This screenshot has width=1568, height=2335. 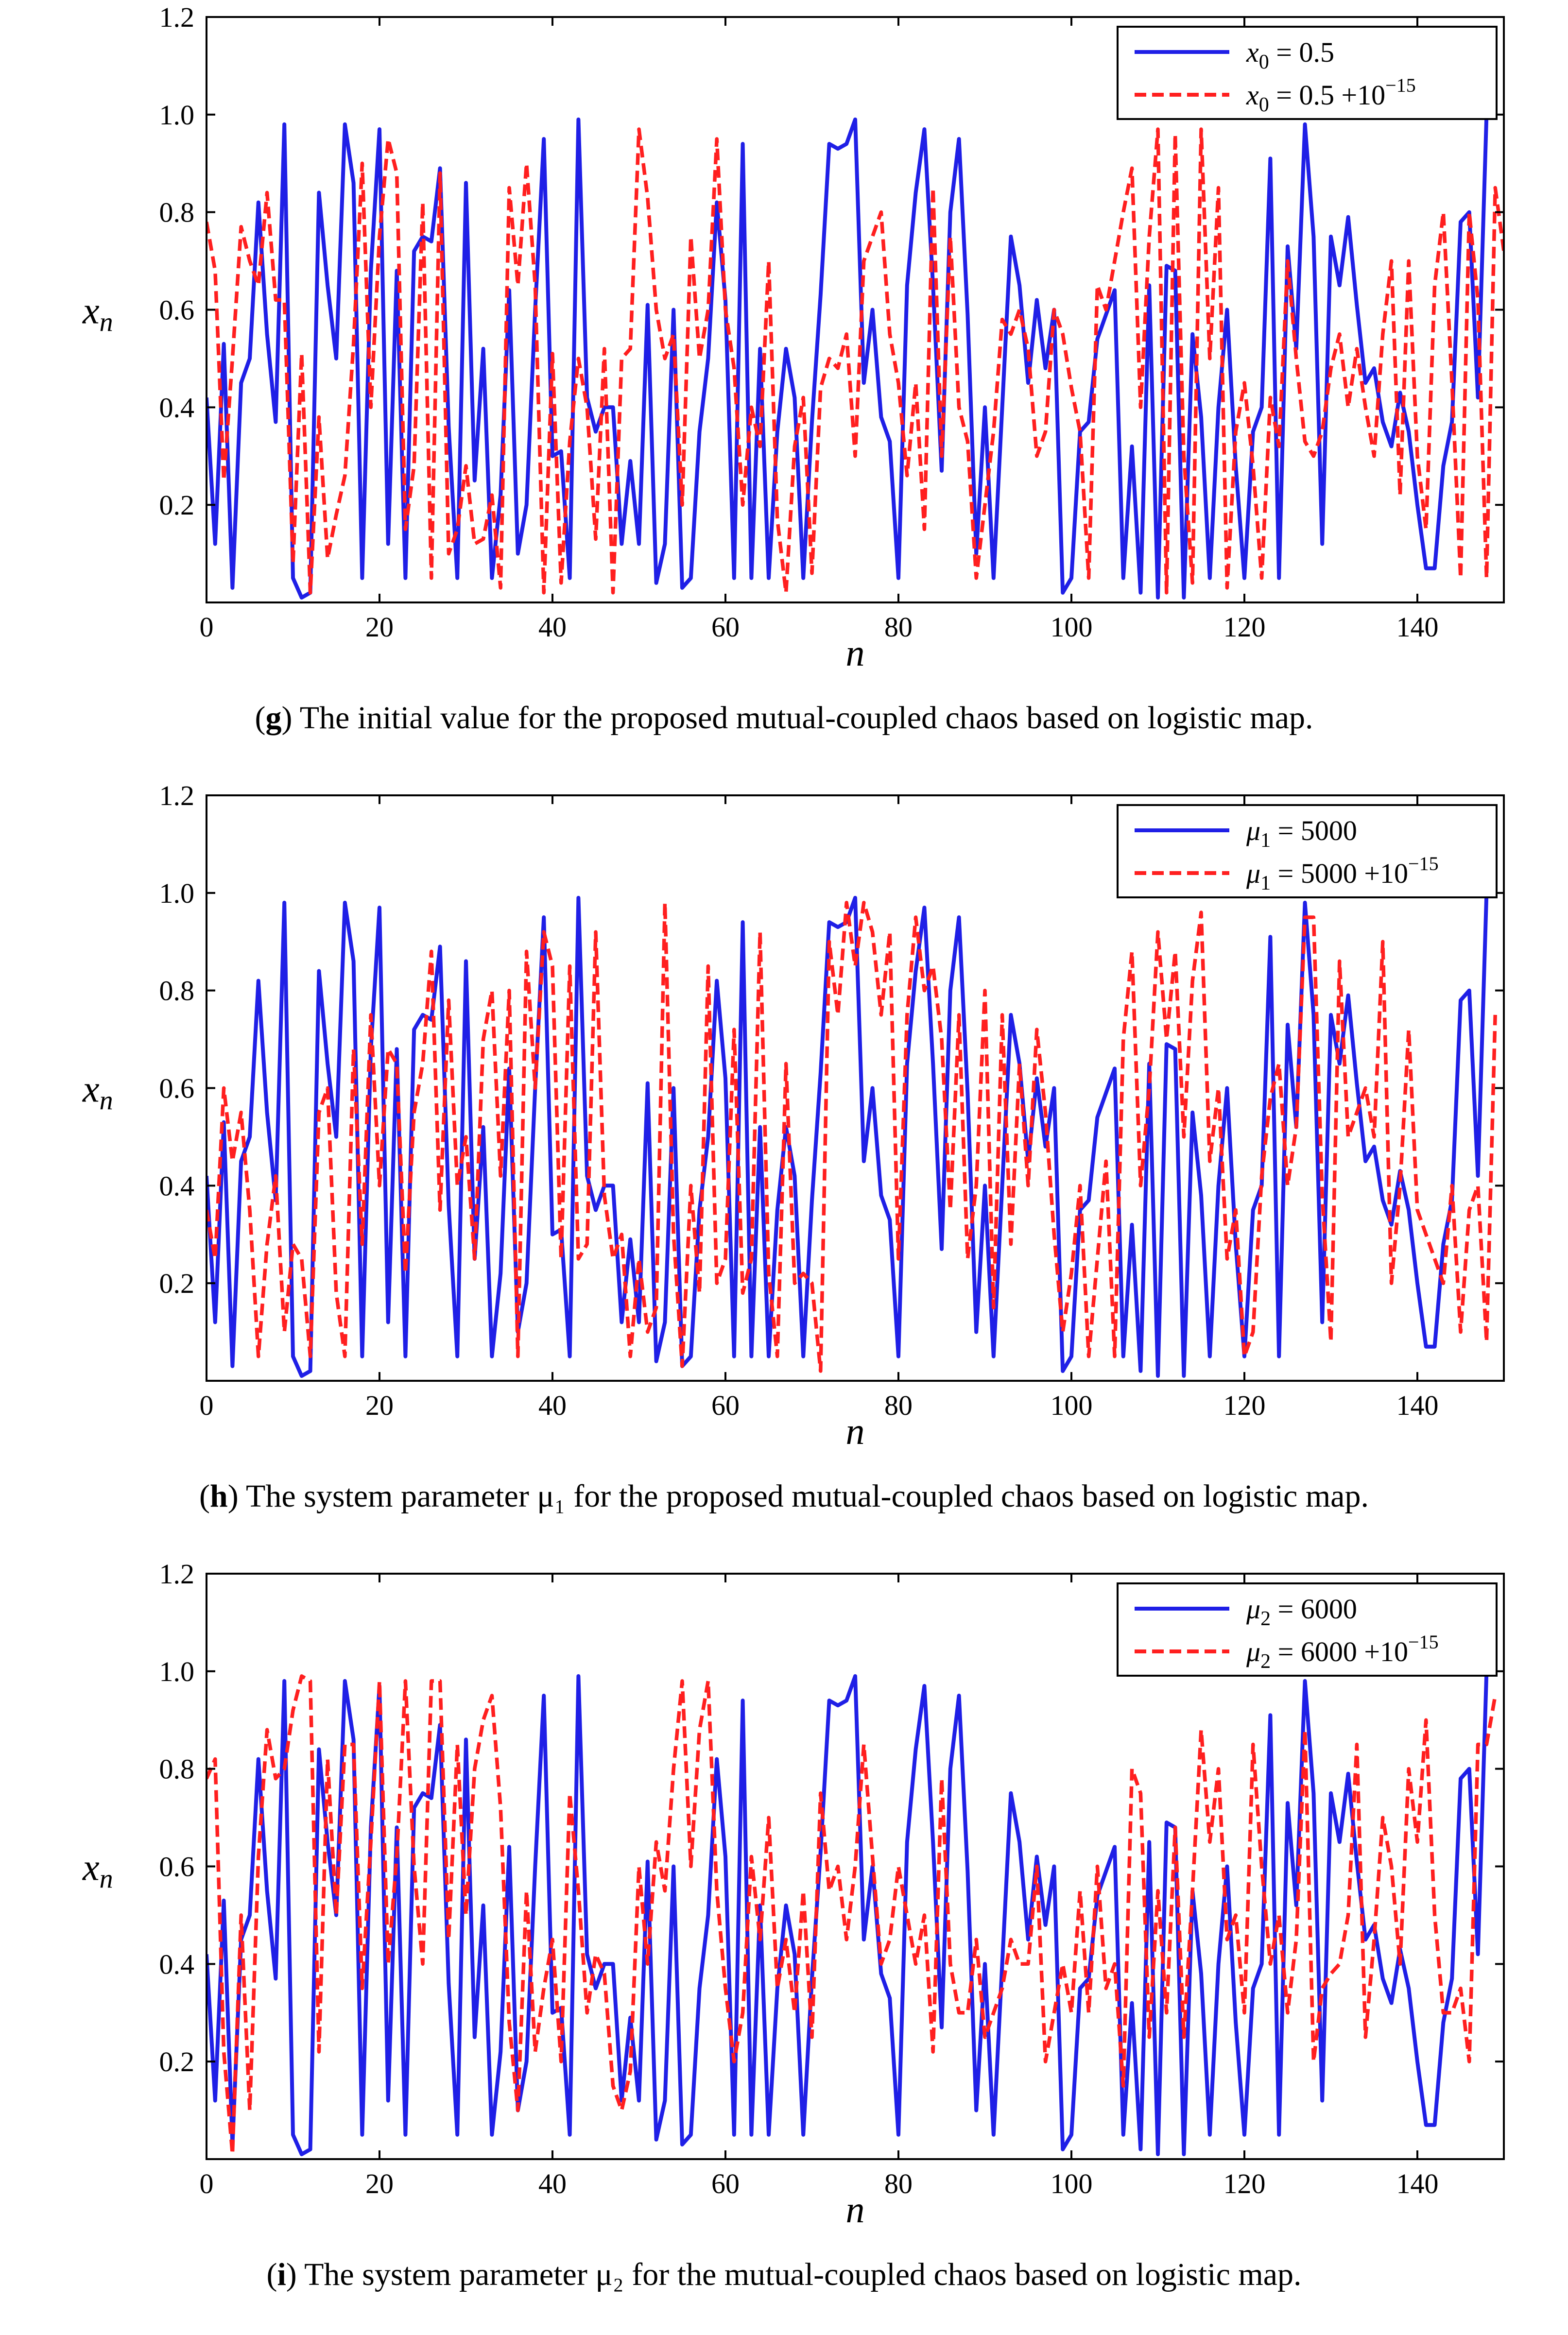 I want to click on legend-entry: μ2 = 6000 +10−15, so click(x=1342, y=1652).